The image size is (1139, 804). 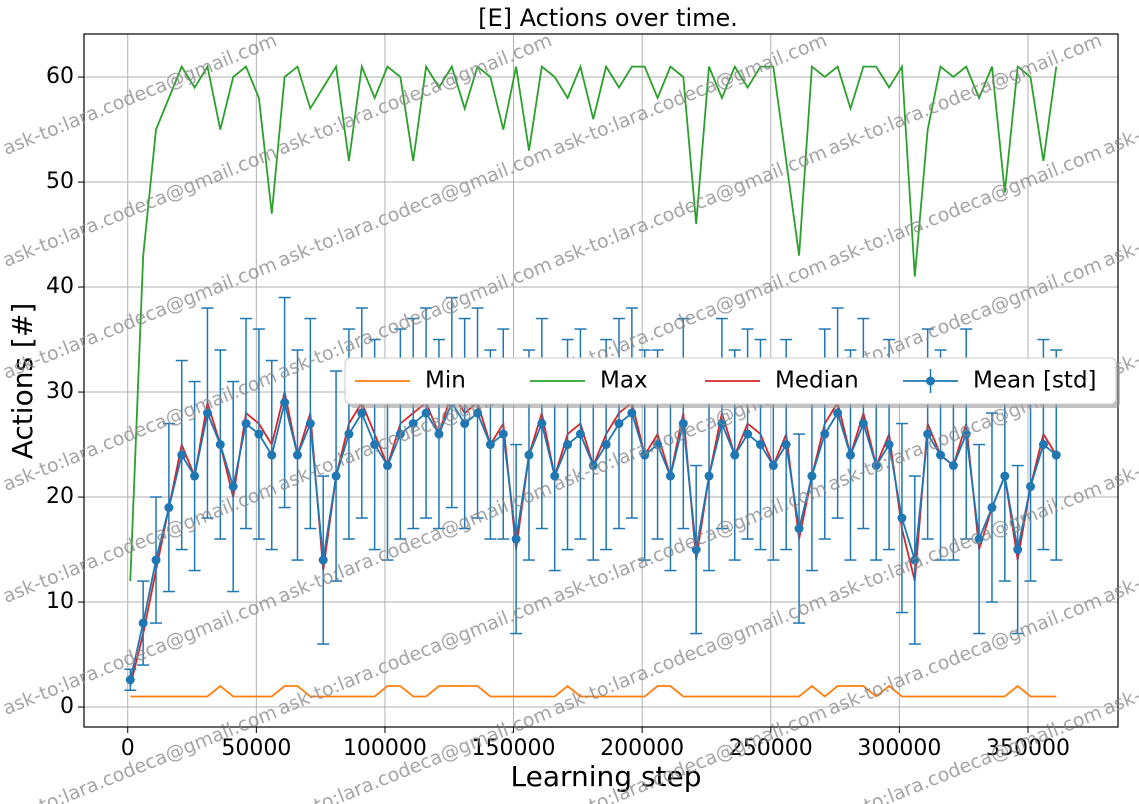 I want to click on x-tick-label: 350000, so click(x=1028, y=748).